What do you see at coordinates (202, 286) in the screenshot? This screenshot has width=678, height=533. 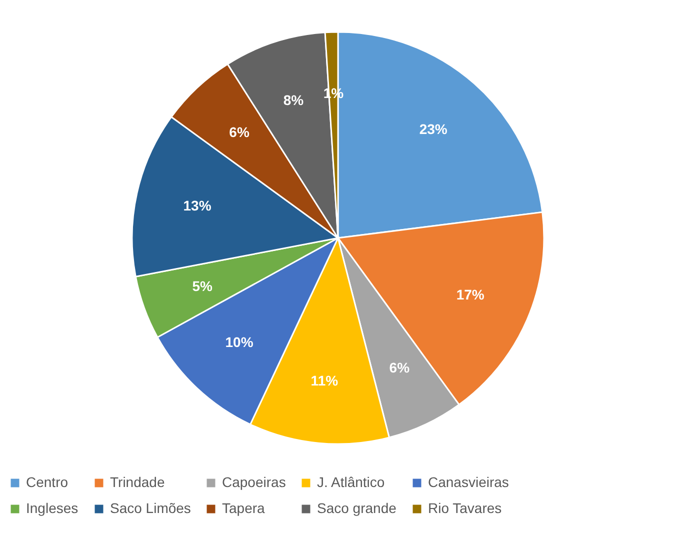 I see `data-label: 5%` at bounding box center [202, 286].